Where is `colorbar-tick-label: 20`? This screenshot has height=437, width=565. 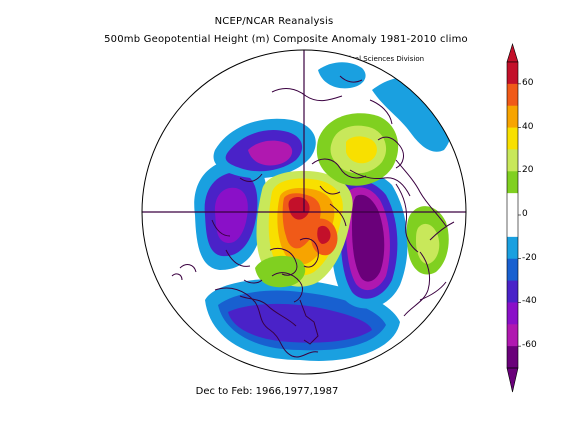 colorbar-tick-label: 20 is located at coordinates (528, 170).